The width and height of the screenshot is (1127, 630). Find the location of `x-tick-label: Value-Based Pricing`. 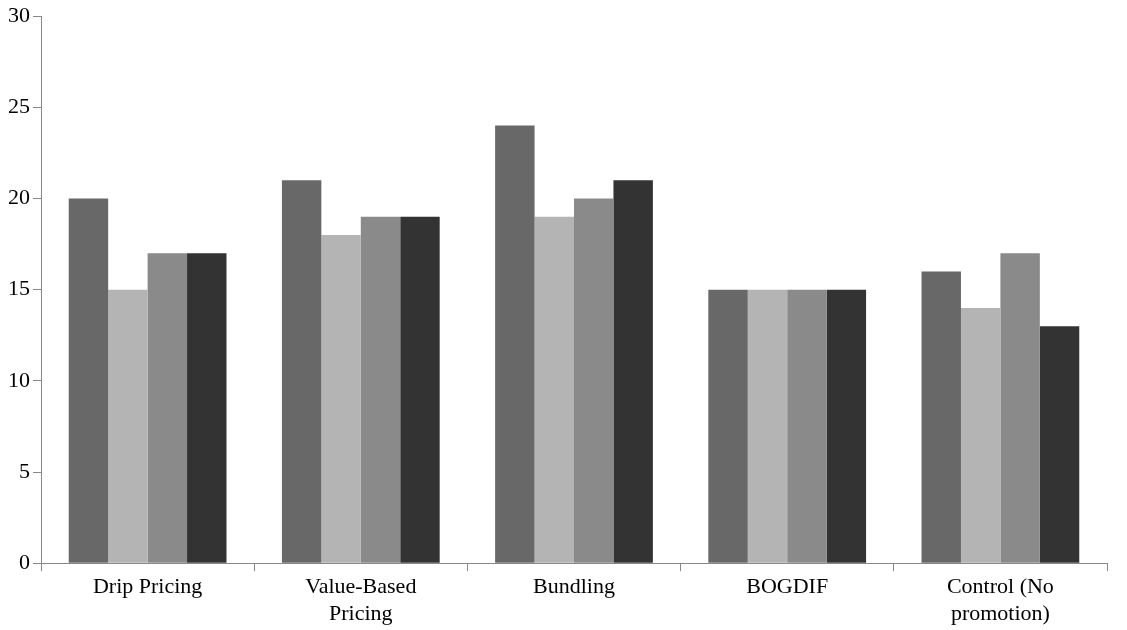

x-tick-label: Value-Based Pricing is located at coordinates (361, 599).